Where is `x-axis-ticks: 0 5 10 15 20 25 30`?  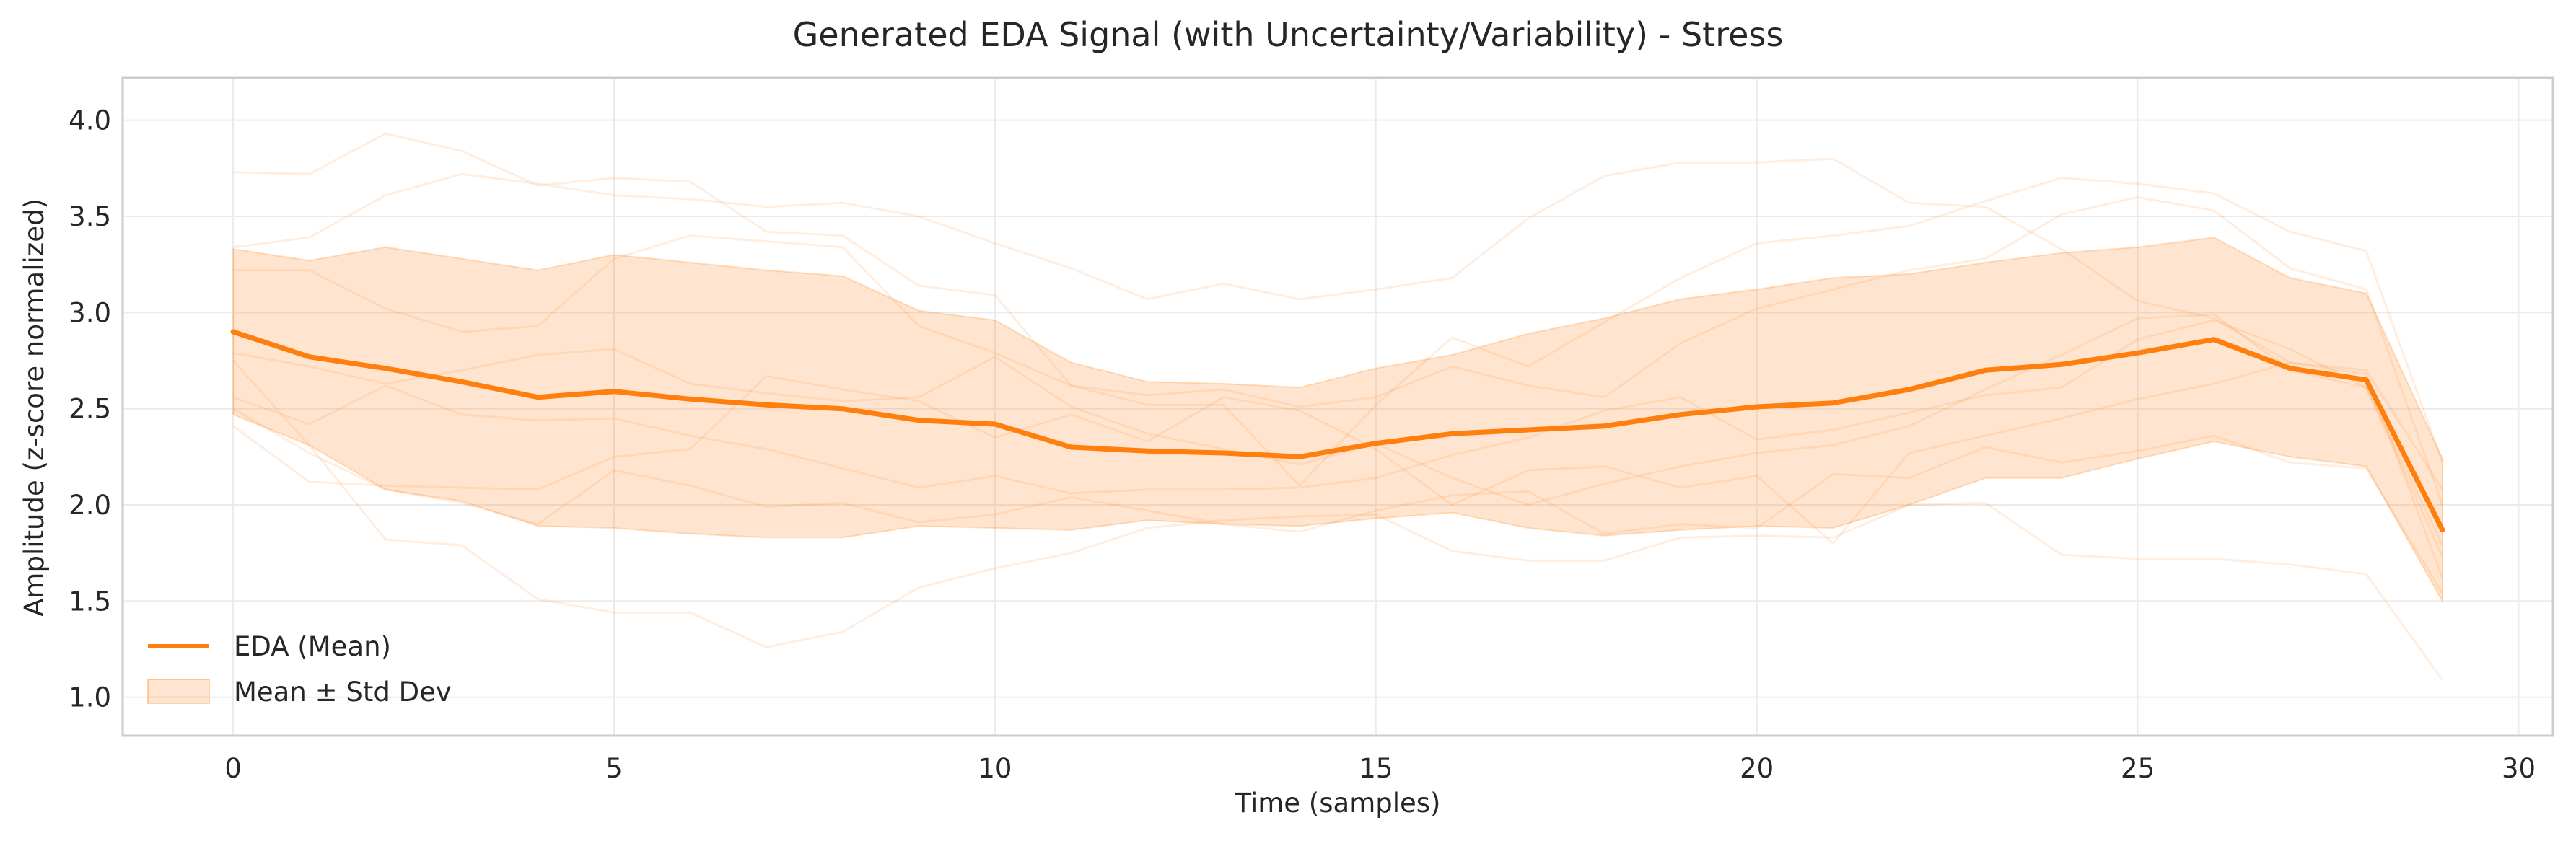
x-axis-ticks: 0 5 10 15 20 25 30 is located at coordinates (1380, 768).